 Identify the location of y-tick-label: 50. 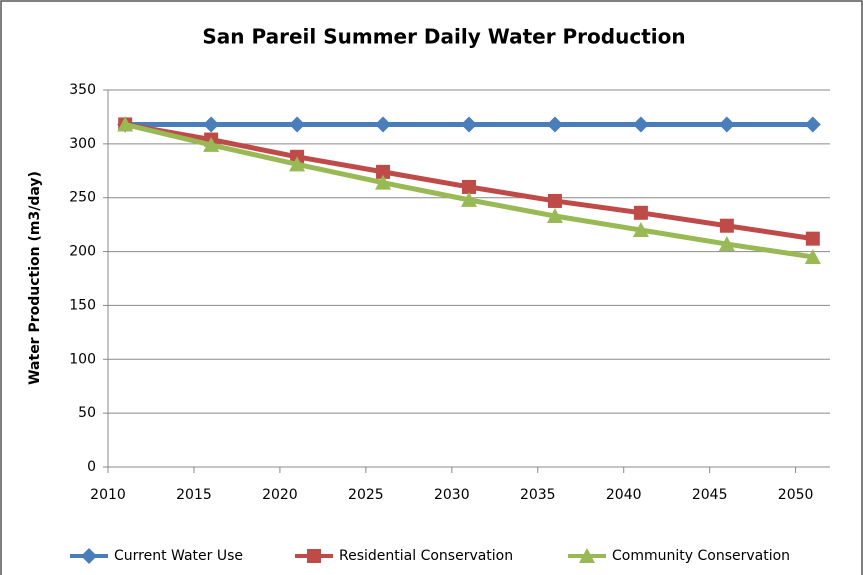
(87, 413).